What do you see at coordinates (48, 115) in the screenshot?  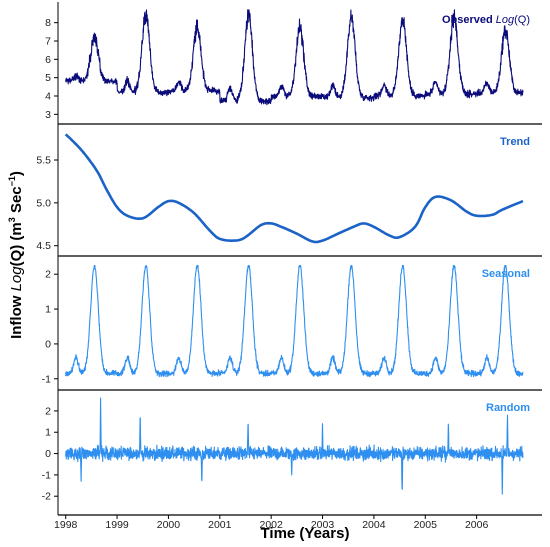 I see `y-tick-label: 3` at bounding box center [48, 115].